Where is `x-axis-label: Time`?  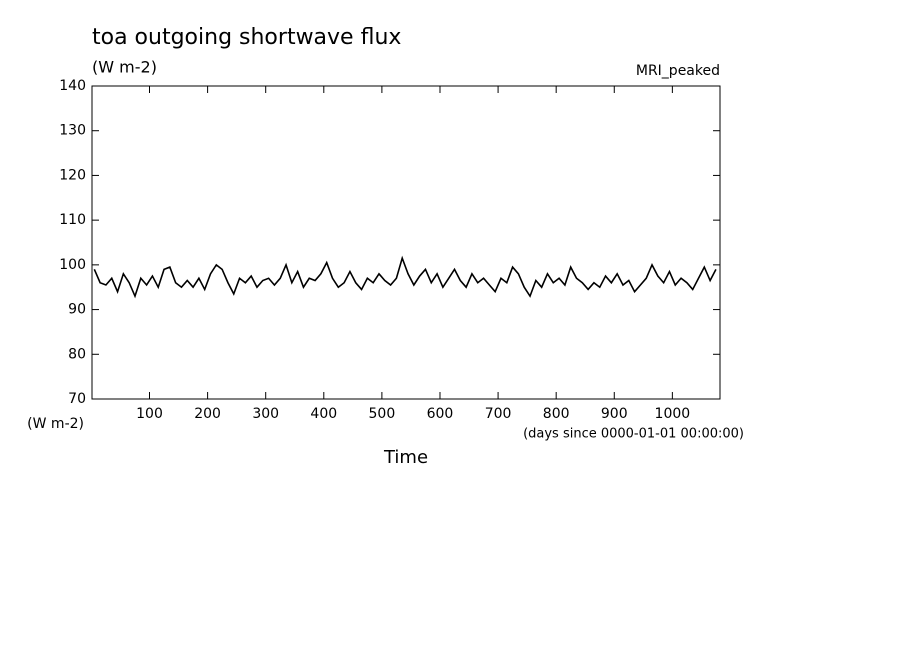 x-axis-label: Time is located at coordinates (405, 457).